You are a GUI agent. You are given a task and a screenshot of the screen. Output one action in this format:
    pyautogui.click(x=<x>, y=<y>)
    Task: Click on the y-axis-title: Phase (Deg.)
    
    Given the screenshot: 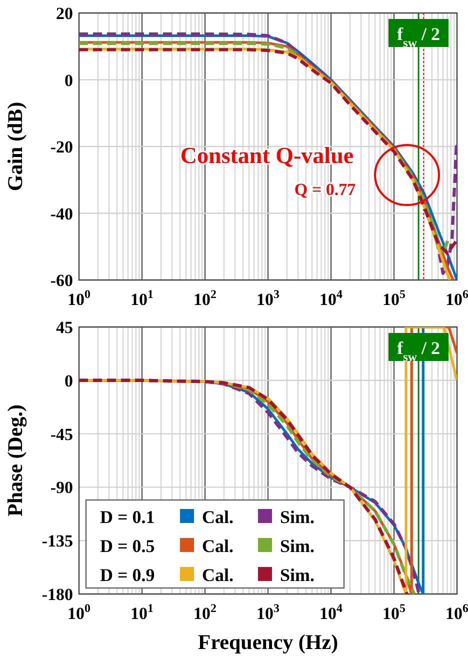 What is the action you would take?
    pyautogui.click(x=15, y=460)
    